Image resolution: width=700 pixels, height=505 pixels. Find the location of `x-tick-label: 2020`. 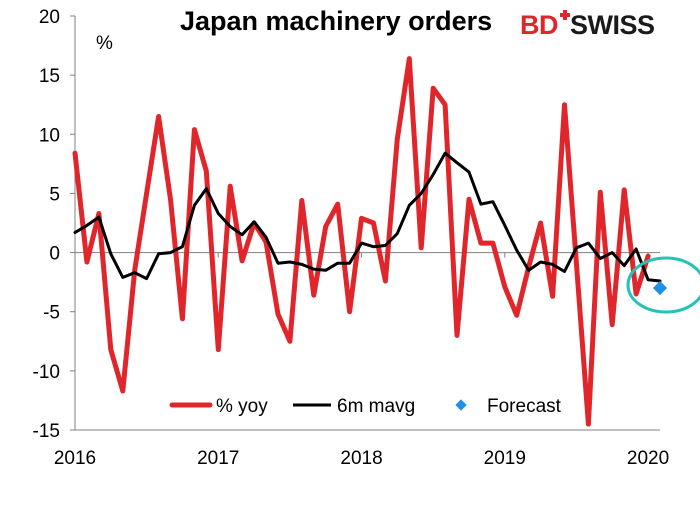

x-tick-label: 2020 is located at coordinates (648, 458).